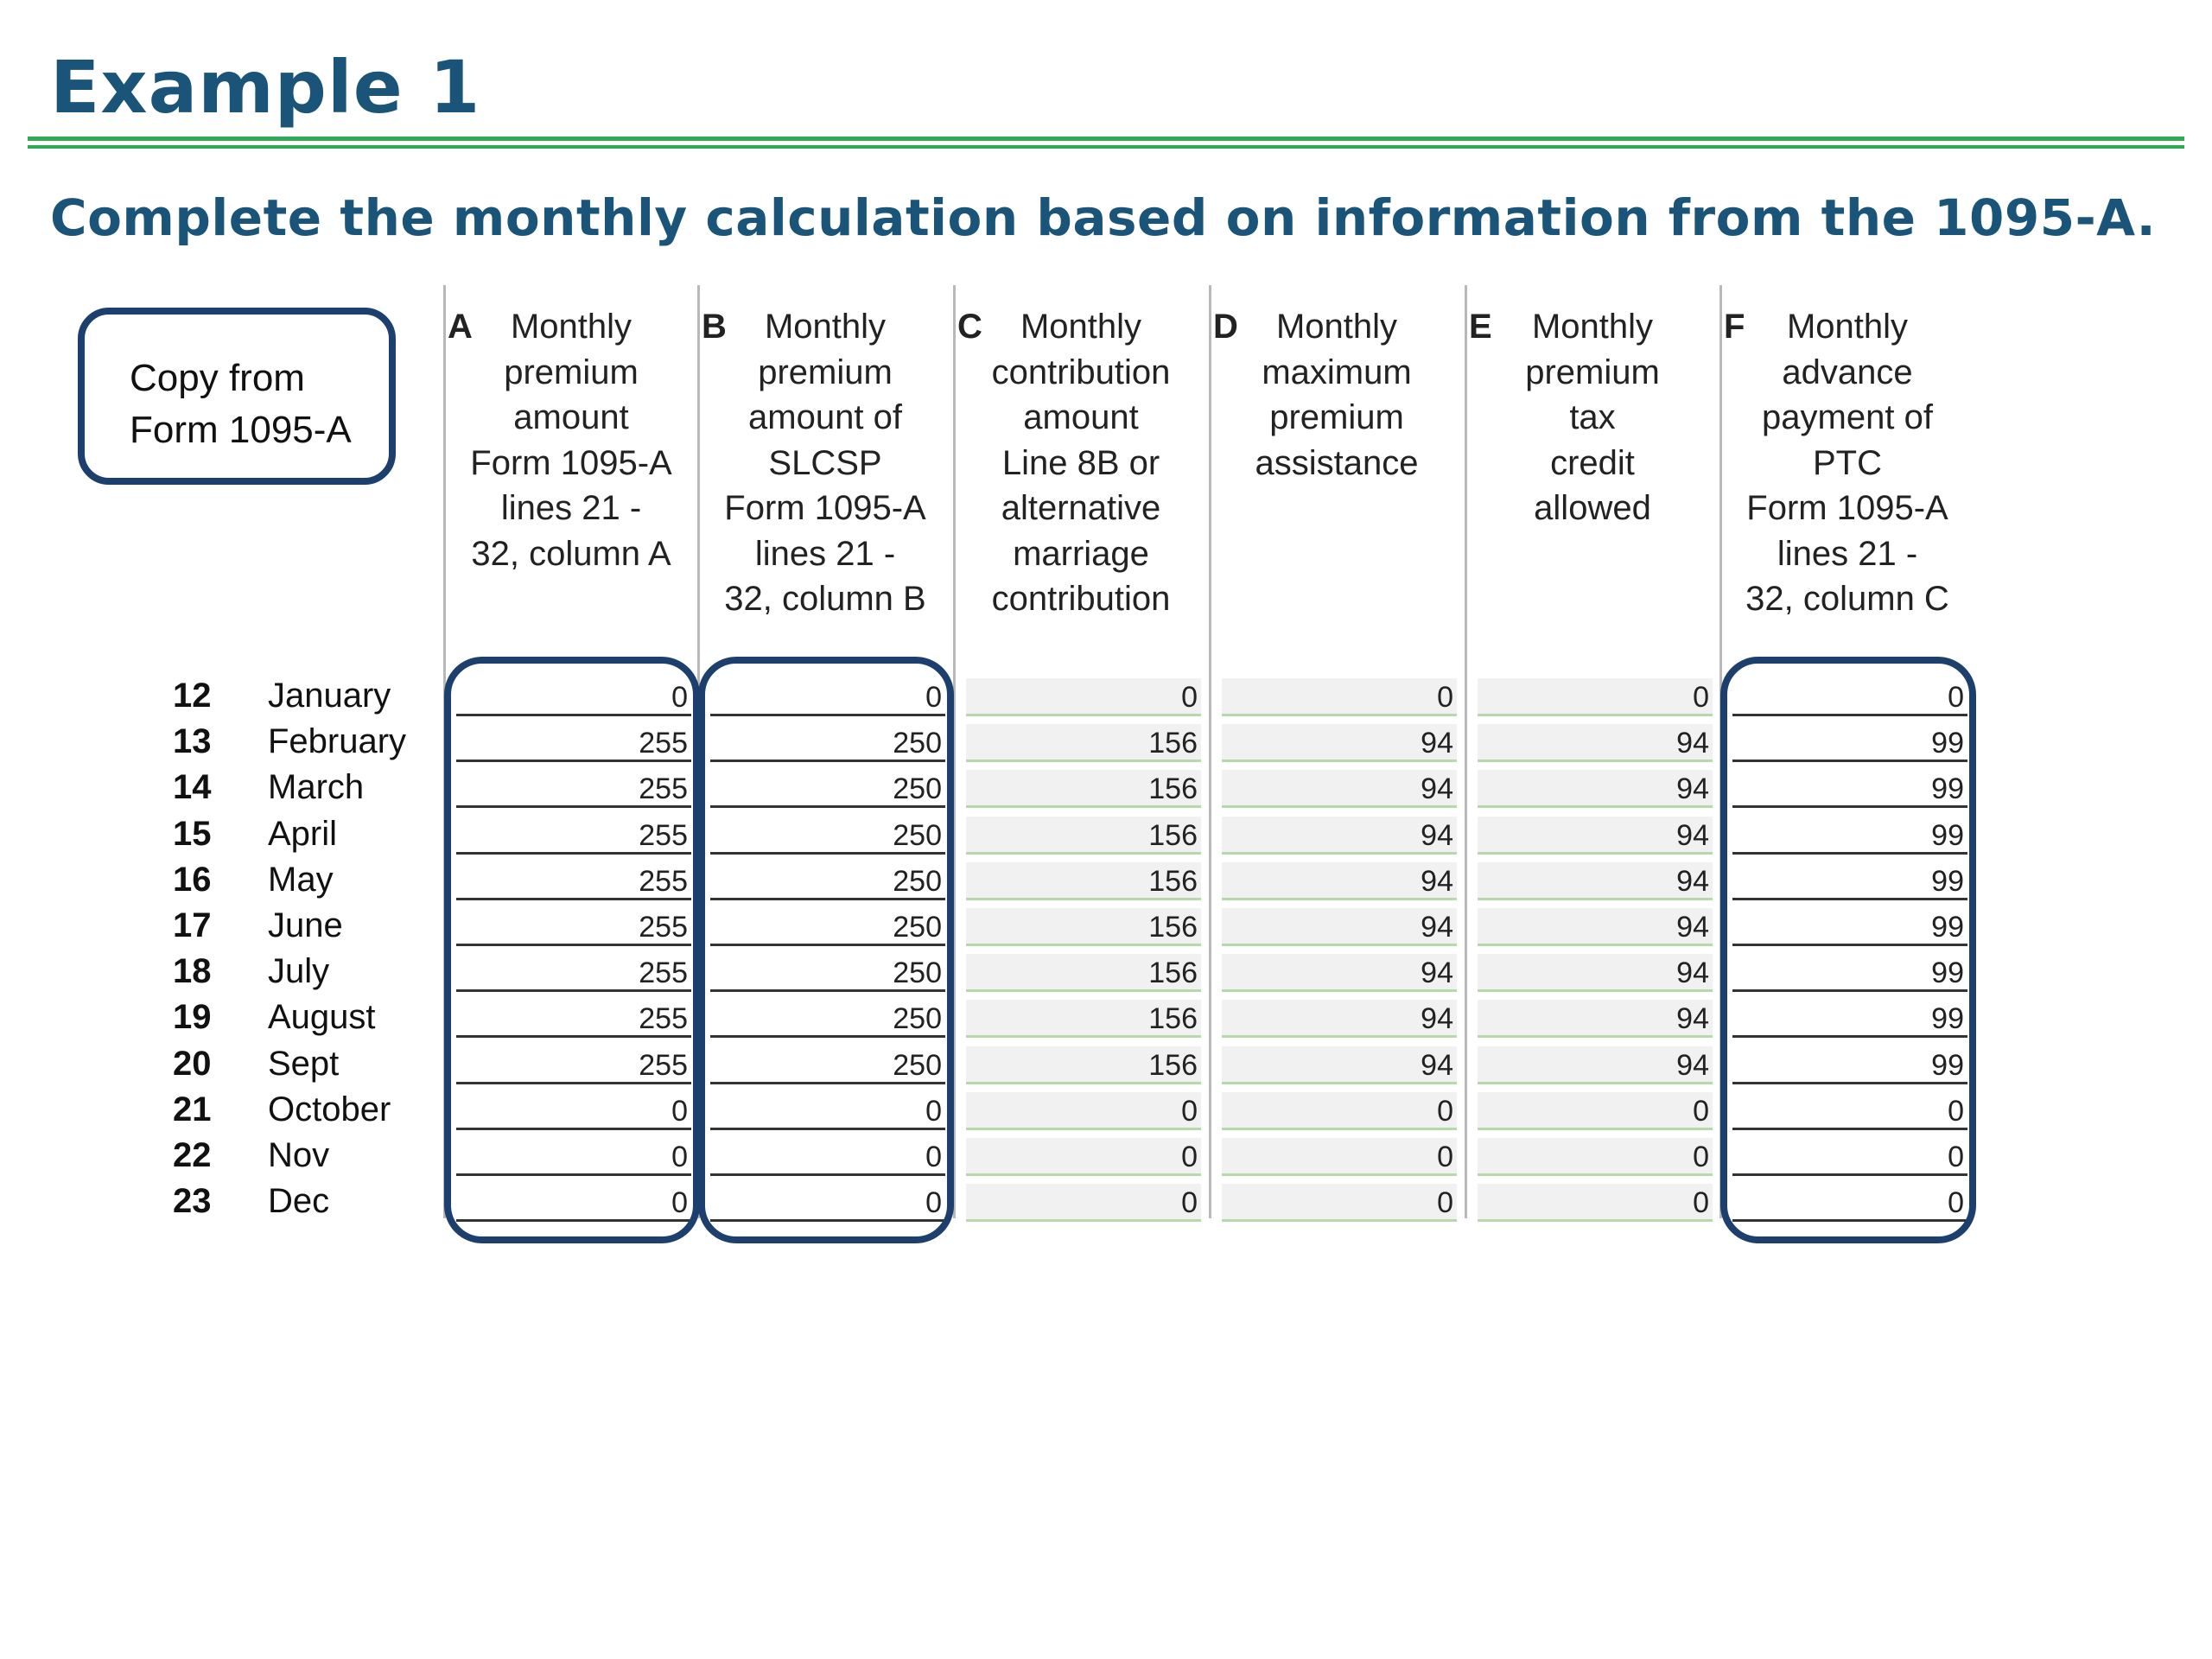 This screenshot has height=1659, width=2212. Describe the element at coordinates (265, 87) in the screenshot. I see `page-title: Example 1` at that location.